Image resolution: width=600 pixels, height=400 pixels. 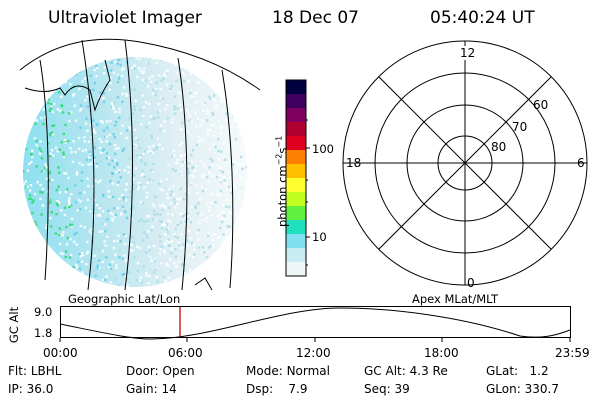 What do you see at coordinates (455, 299) in the screenshot?
I see `apex-caption: Apex MLat/MLT` at bounding box center [455, 299].